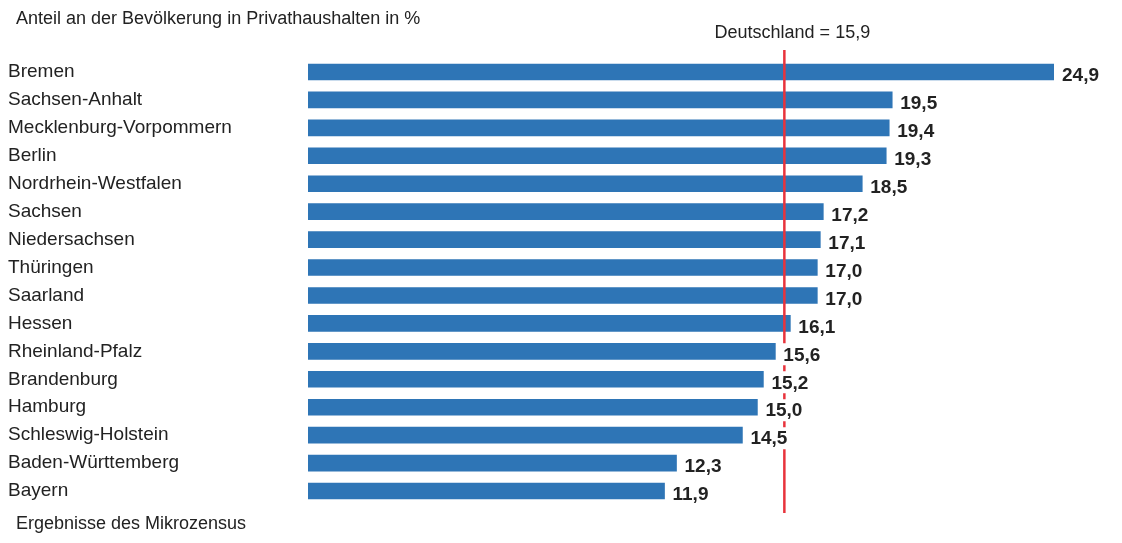 This screenshot has width=1122, height=543. Describe the element at coordinates (32, 155) in the screenshot. I see `y-tick-label: Berlin` at that location.